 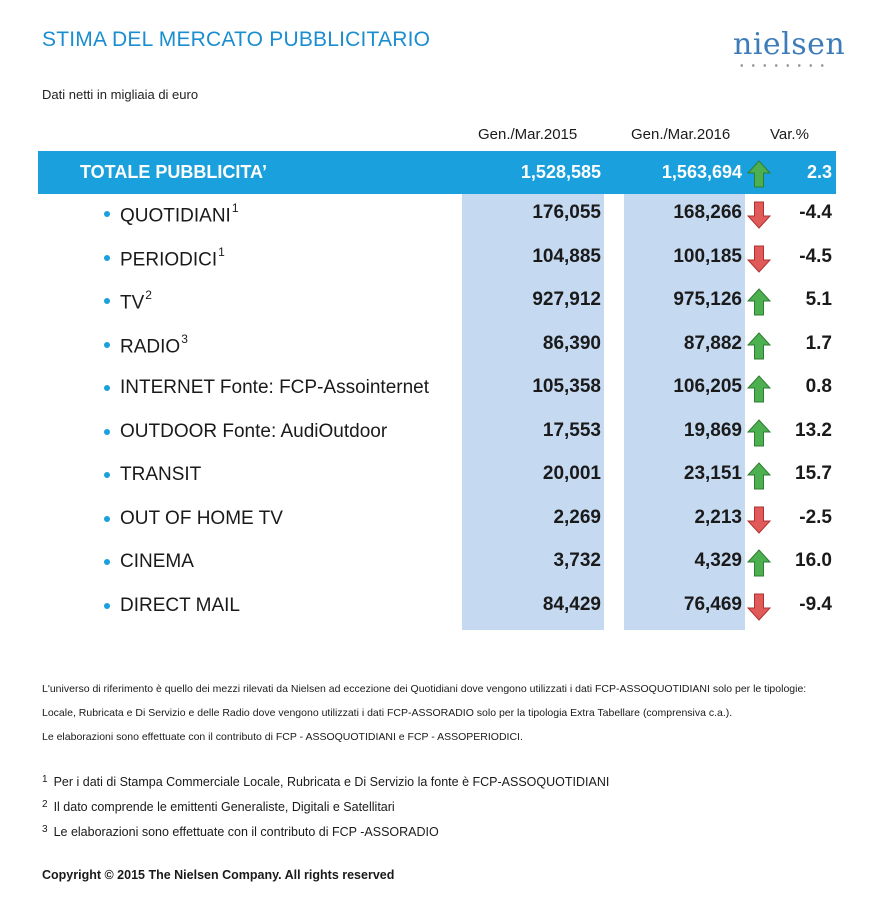 What do you see at coordinates (441, 564) in the screenshot?
I see `table-row: CINEMA 3,732 4,329 16.0` at bounding box center [441, 564].